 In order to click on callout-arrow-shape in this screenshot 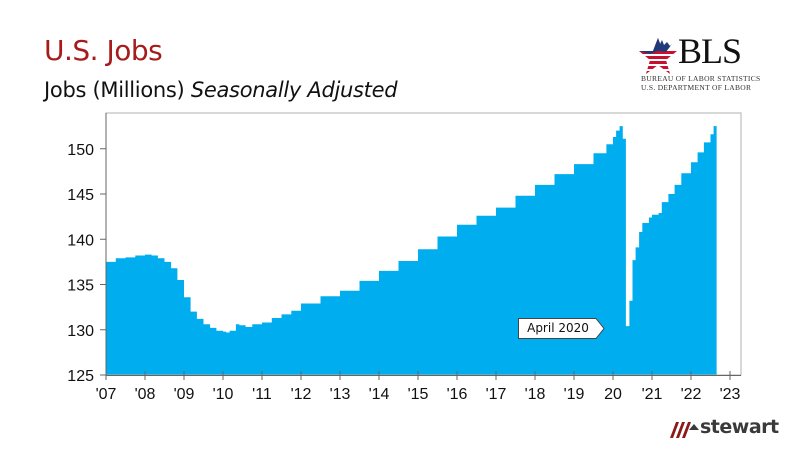, I will do `click(561, 328)`.